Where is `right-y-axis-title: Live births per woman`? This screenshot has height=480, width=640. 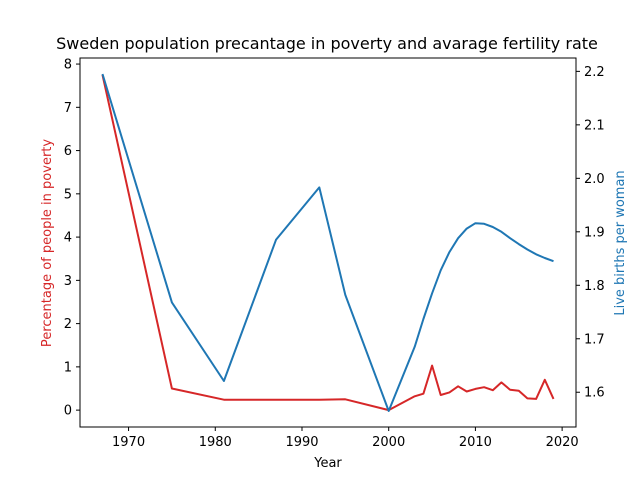
right-y-axis-title: Live births per woman is located at coordinates (620, 242).